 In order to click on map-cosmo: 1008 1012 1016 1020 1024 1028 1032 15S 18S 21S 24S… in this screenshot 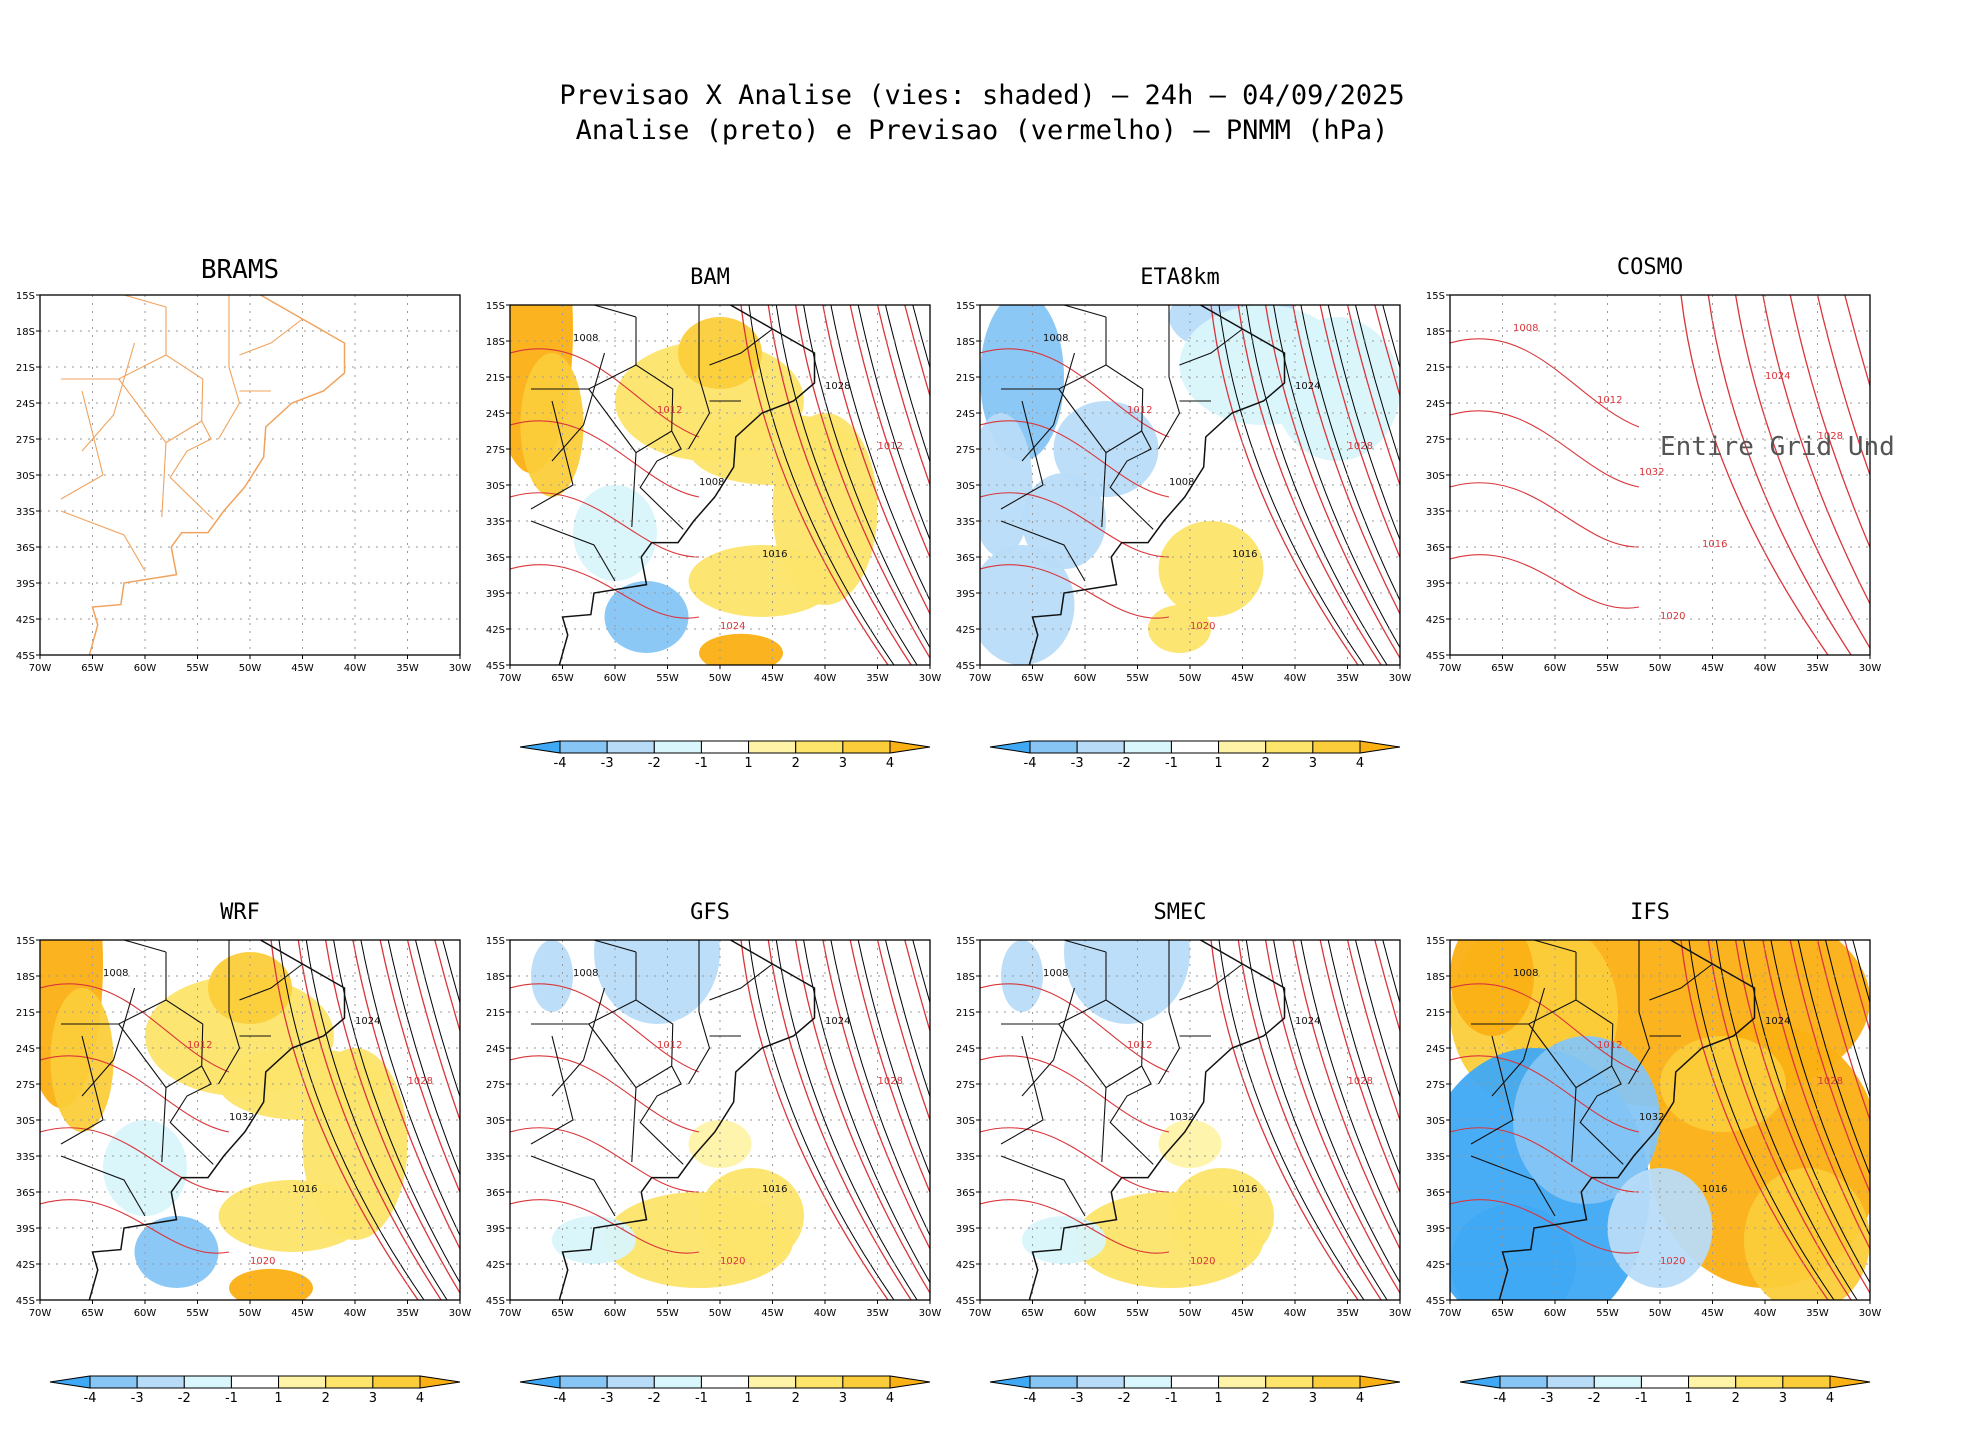, I will do `click(1660, 482)`.